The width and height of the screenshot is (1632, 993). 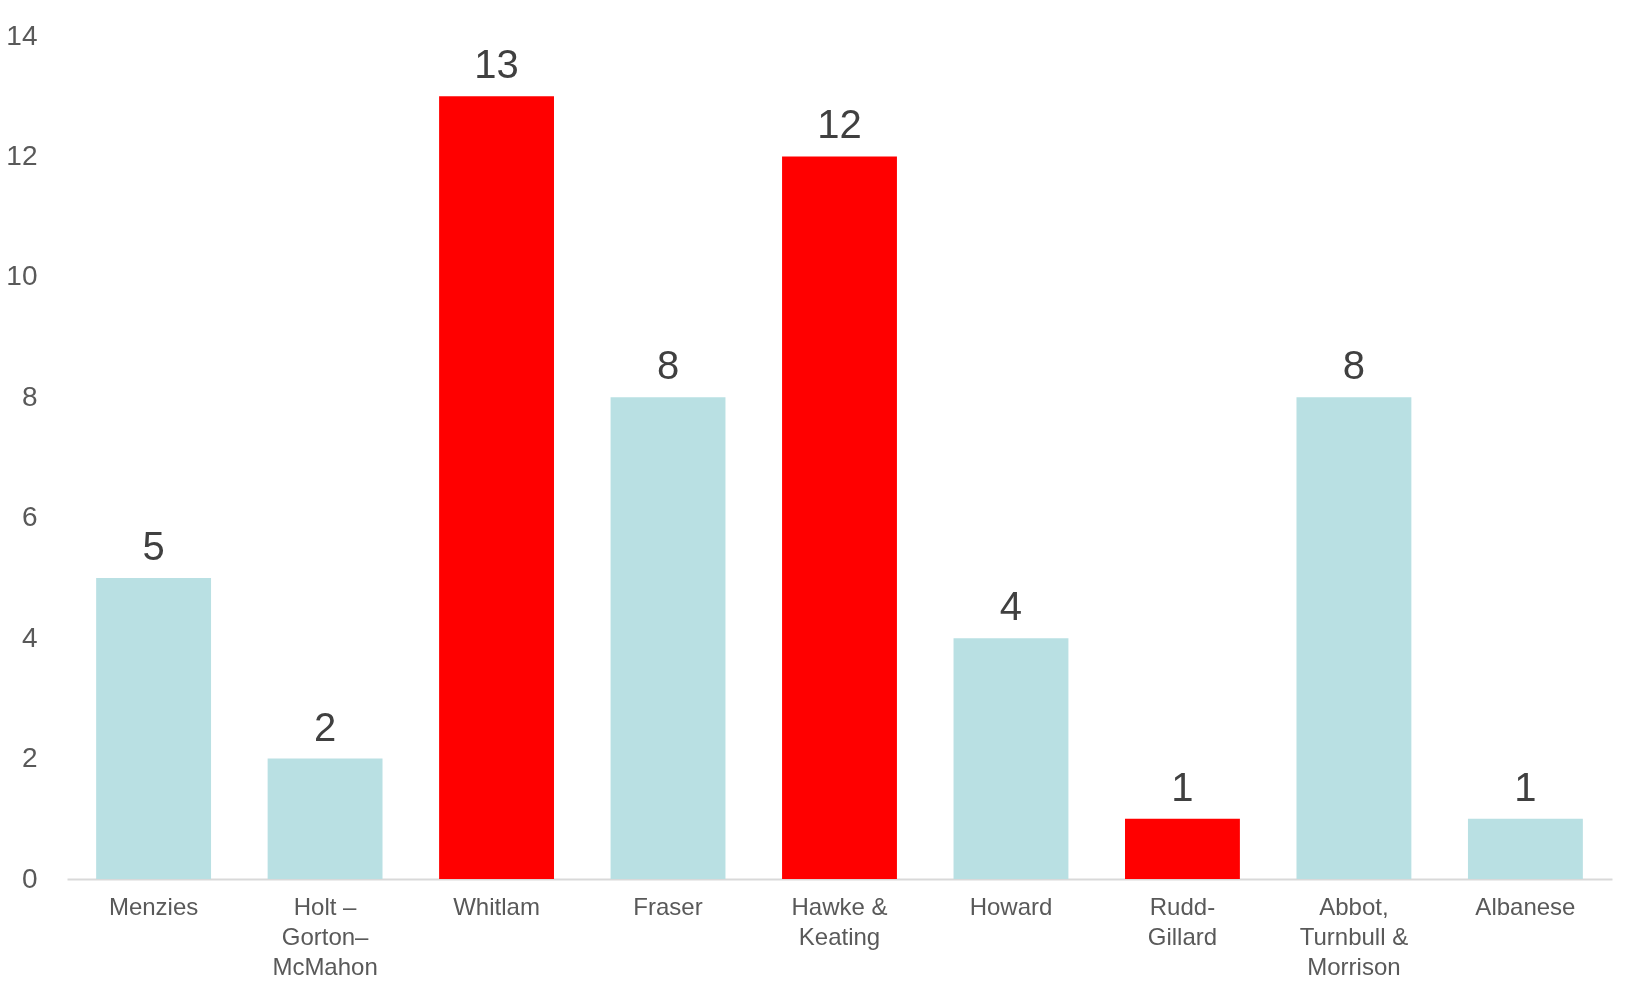 What do you see at coordinates (1182, 921) in the screenshot?
I see `x-tick-label: Rudd-Gillard` at bounding box center [1182, 921].